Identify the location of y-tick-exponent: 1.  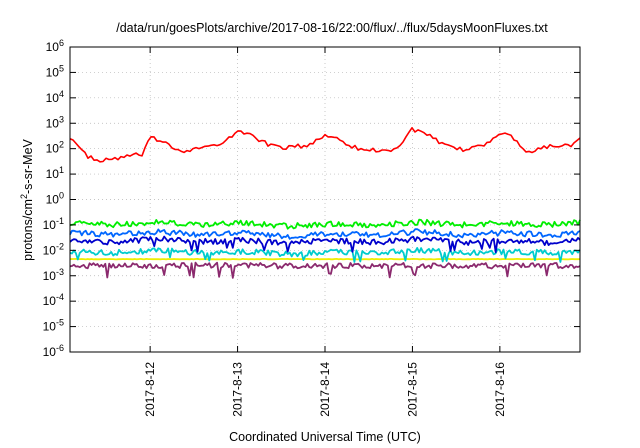
(61, 170).